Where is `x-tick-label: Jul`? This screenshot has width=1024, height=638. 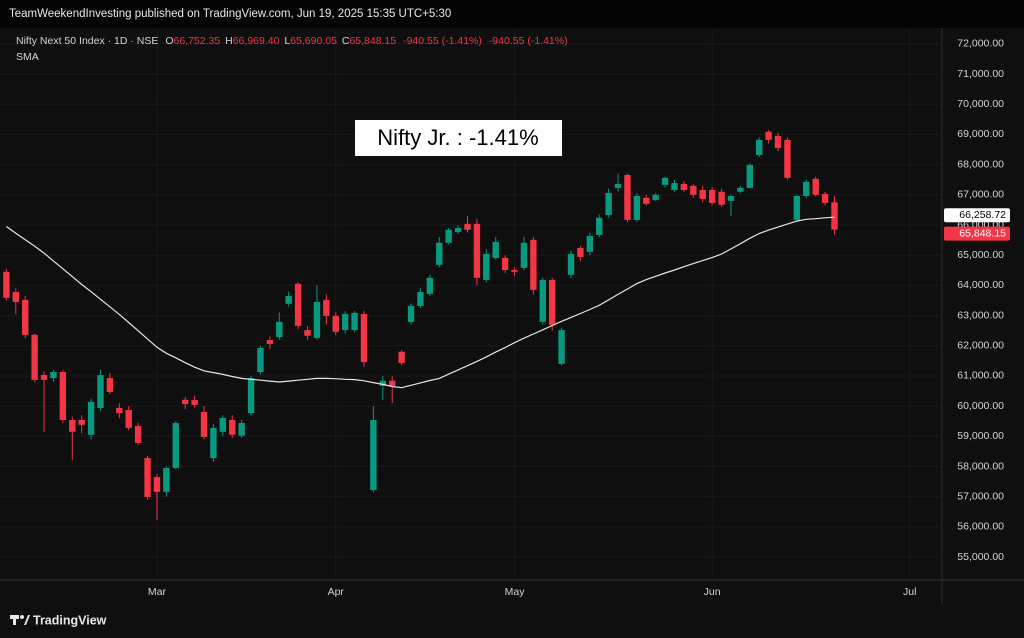
x-tick-label: Jul is located at coordinates (909, 592).